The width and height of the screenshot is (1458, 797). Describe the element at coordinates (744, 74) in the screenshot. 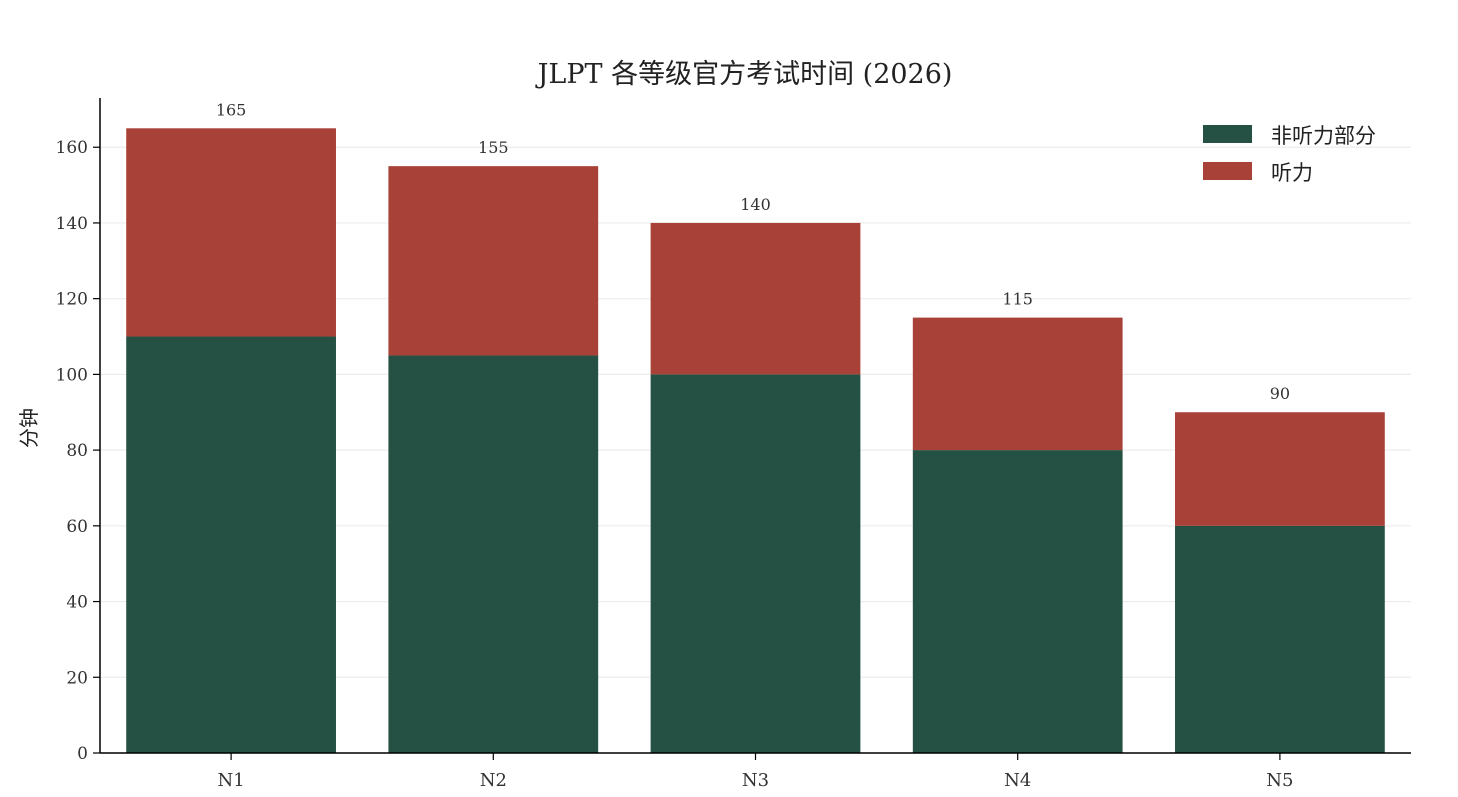

I see `chart-title: JLPT 各等级官方考试时间 (2026)` at that location.